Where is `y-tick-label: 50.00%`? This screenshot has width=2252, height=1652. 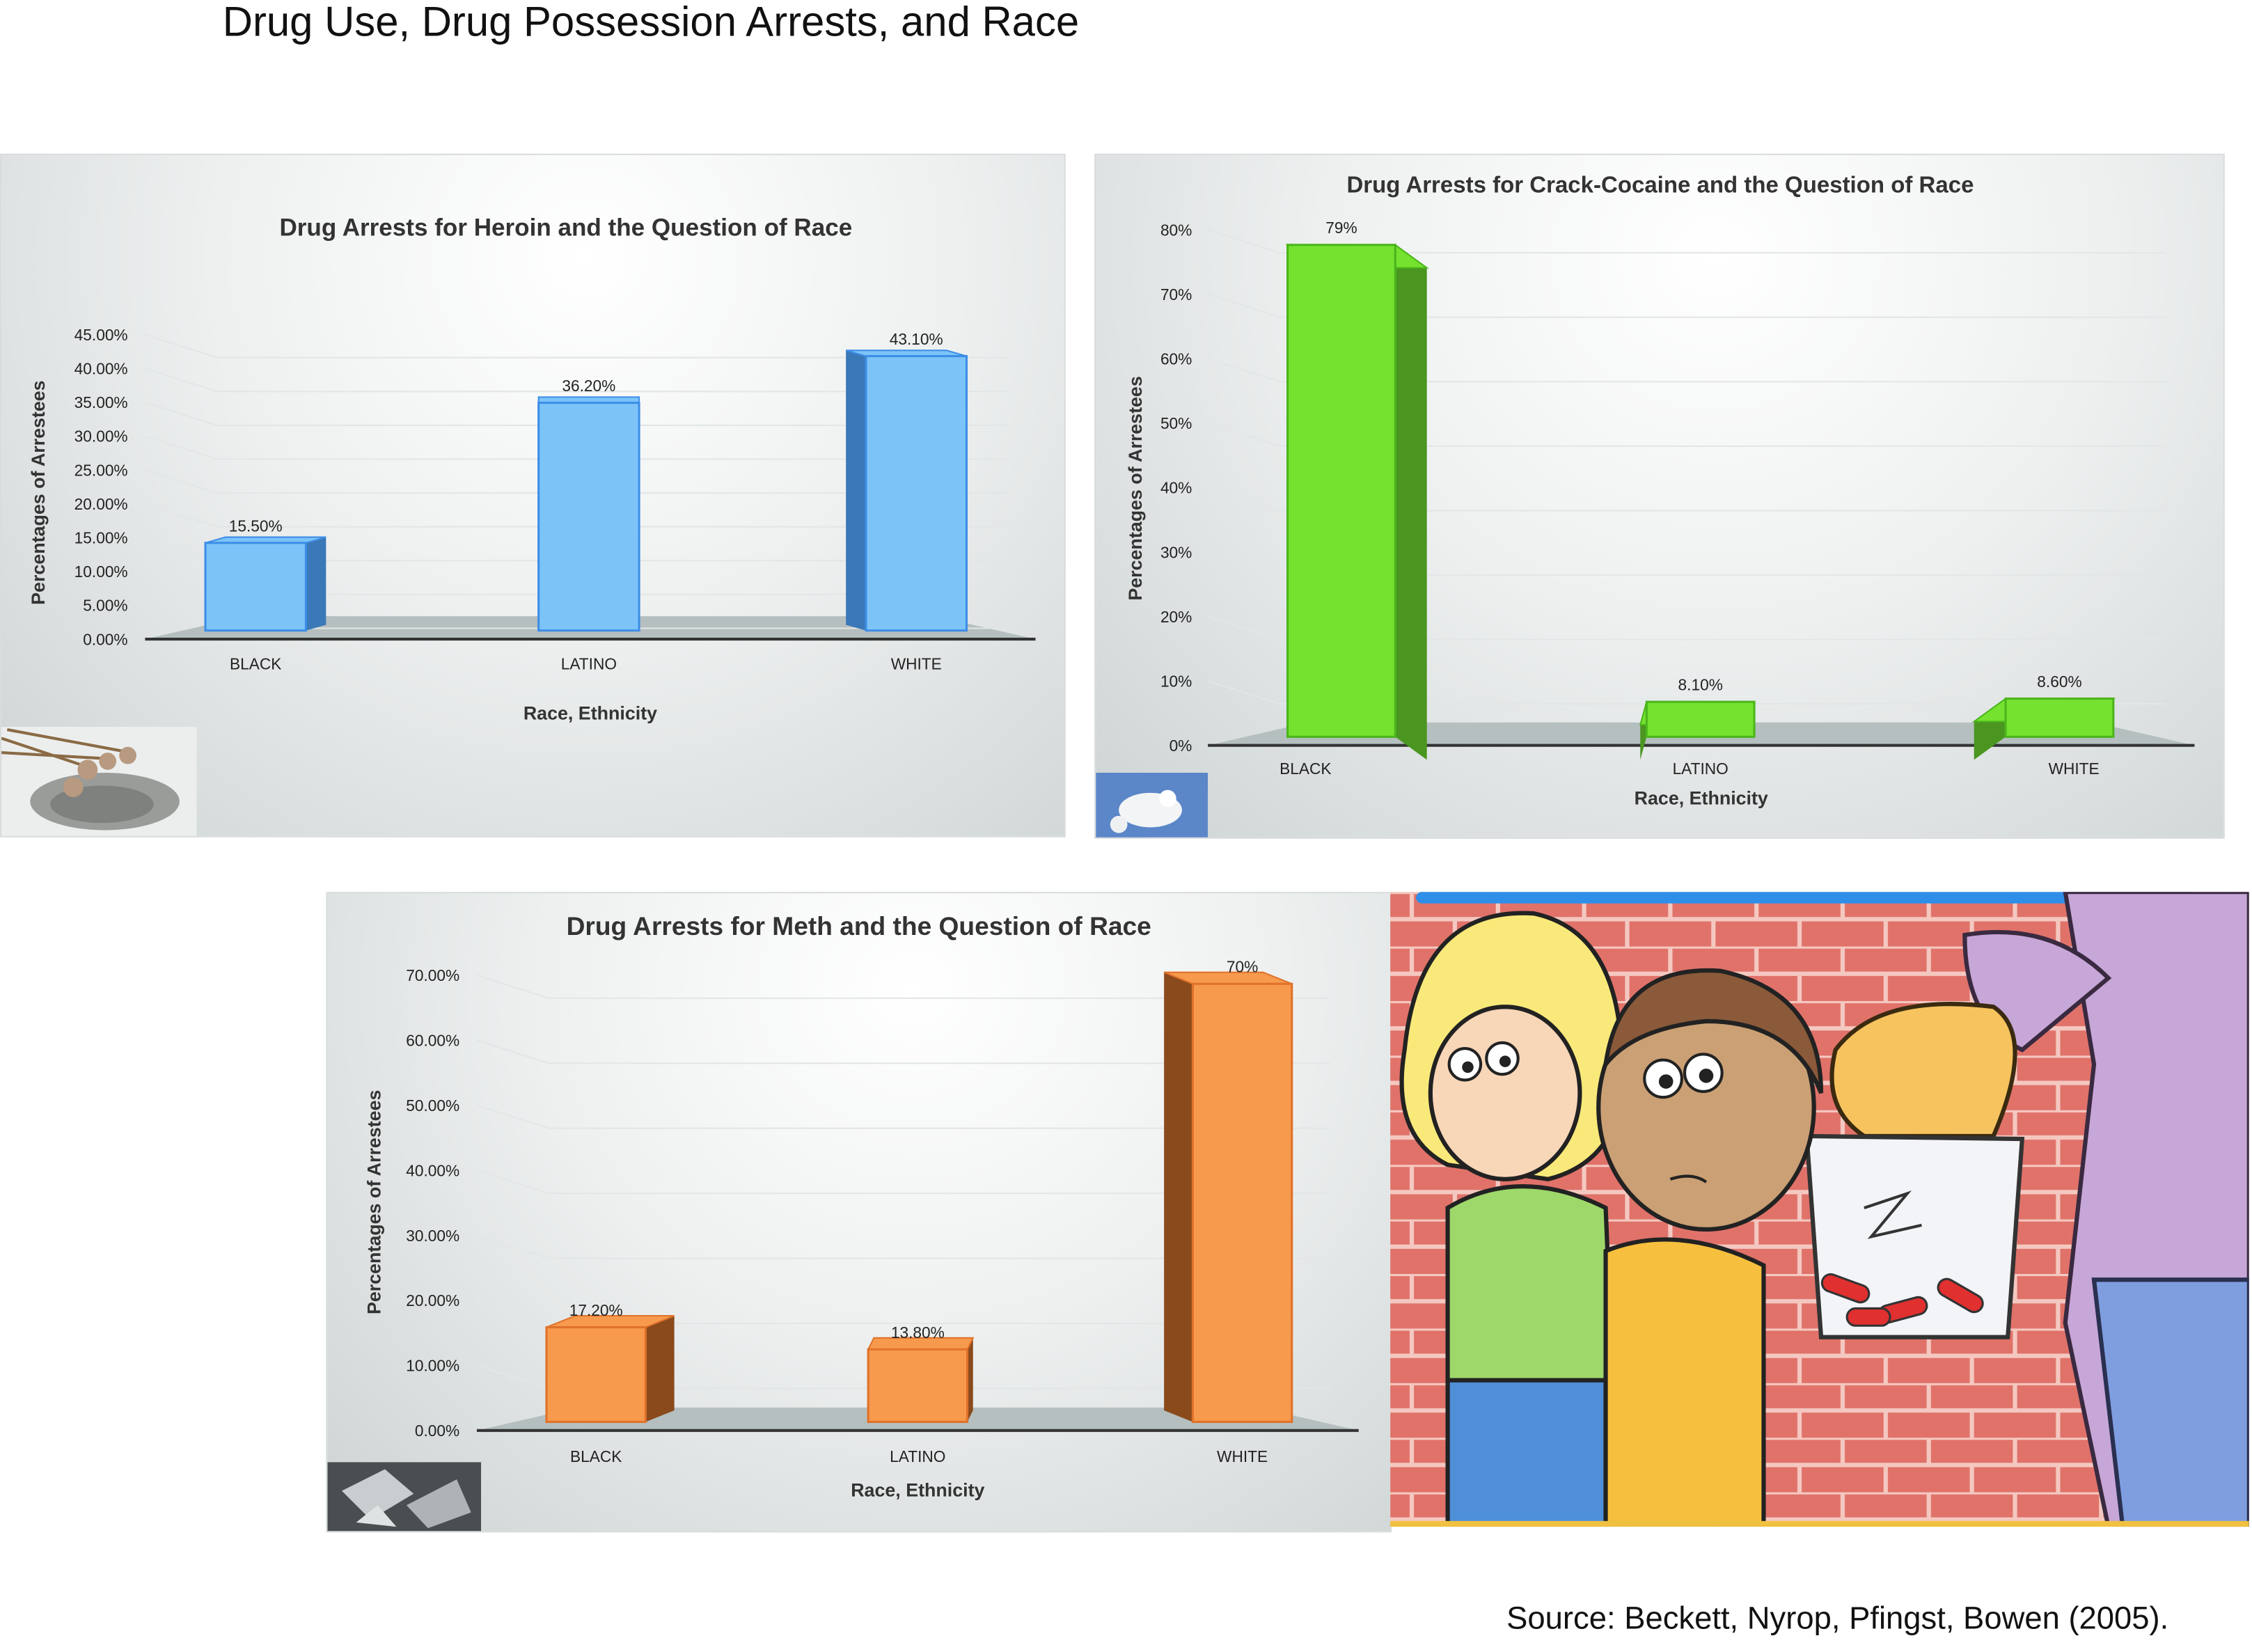 y-tick-label: 50.00% is located at coordinates (432, 1105).